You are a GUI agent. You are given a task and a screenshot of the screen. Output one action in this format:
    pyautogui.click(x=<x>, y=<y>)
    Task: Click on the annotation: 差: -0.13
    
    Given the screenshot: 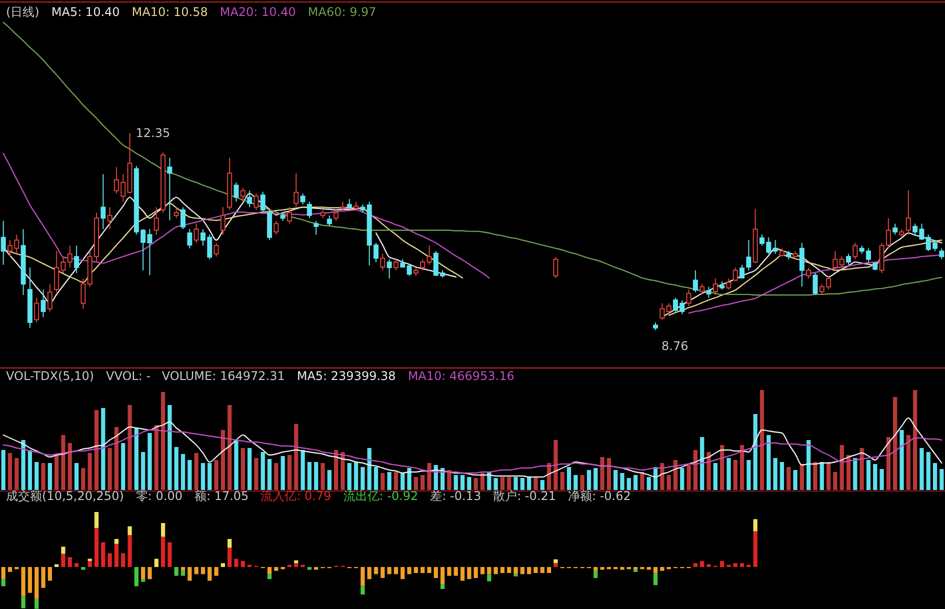 What is the action you would take?
    pyautogui.click(x=456, y=496)
    